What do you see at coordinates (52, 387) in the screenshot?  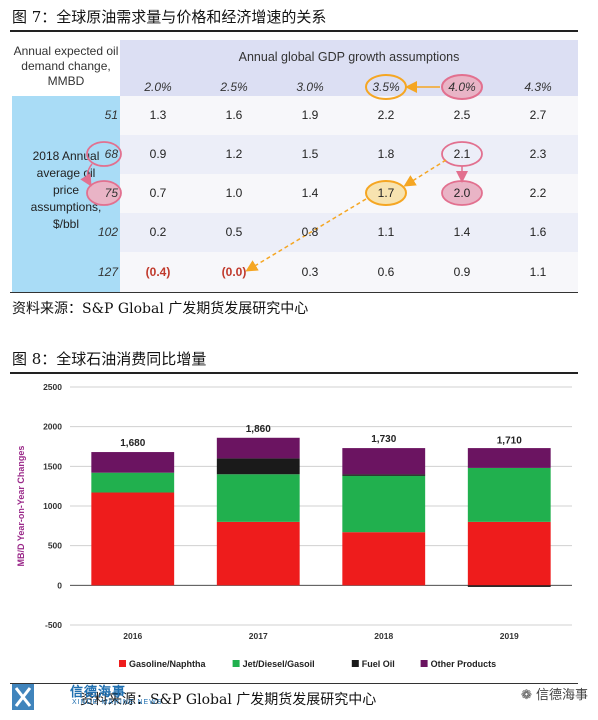 I see `y-tick-label: 2500` at bounding box center [52, 387].